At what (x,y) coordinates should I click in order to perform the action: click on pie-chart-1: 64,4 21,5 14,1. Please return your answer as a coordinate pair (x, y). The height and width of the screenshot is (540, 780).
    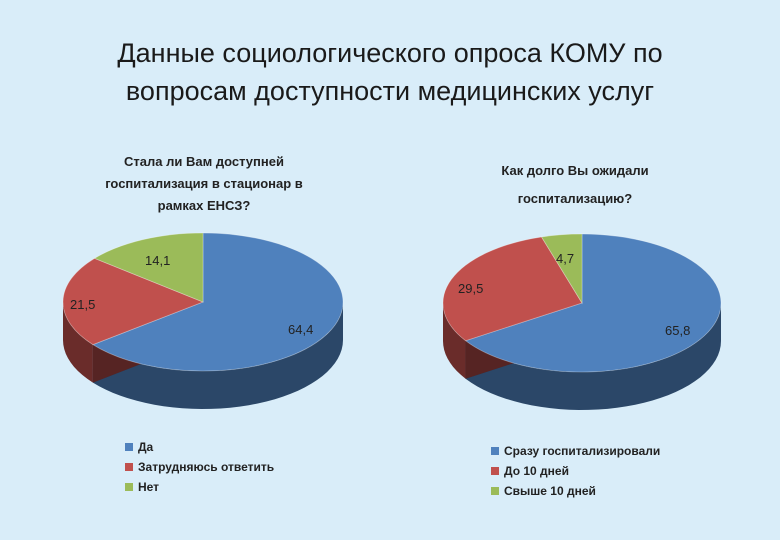
    Looking at the image, I should click on (203, 320).